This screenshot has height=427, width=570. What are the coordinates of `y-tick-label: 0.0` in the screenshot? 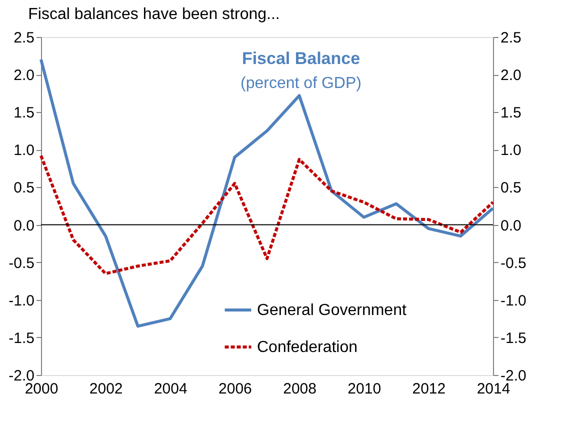 It's located at (24, 225).